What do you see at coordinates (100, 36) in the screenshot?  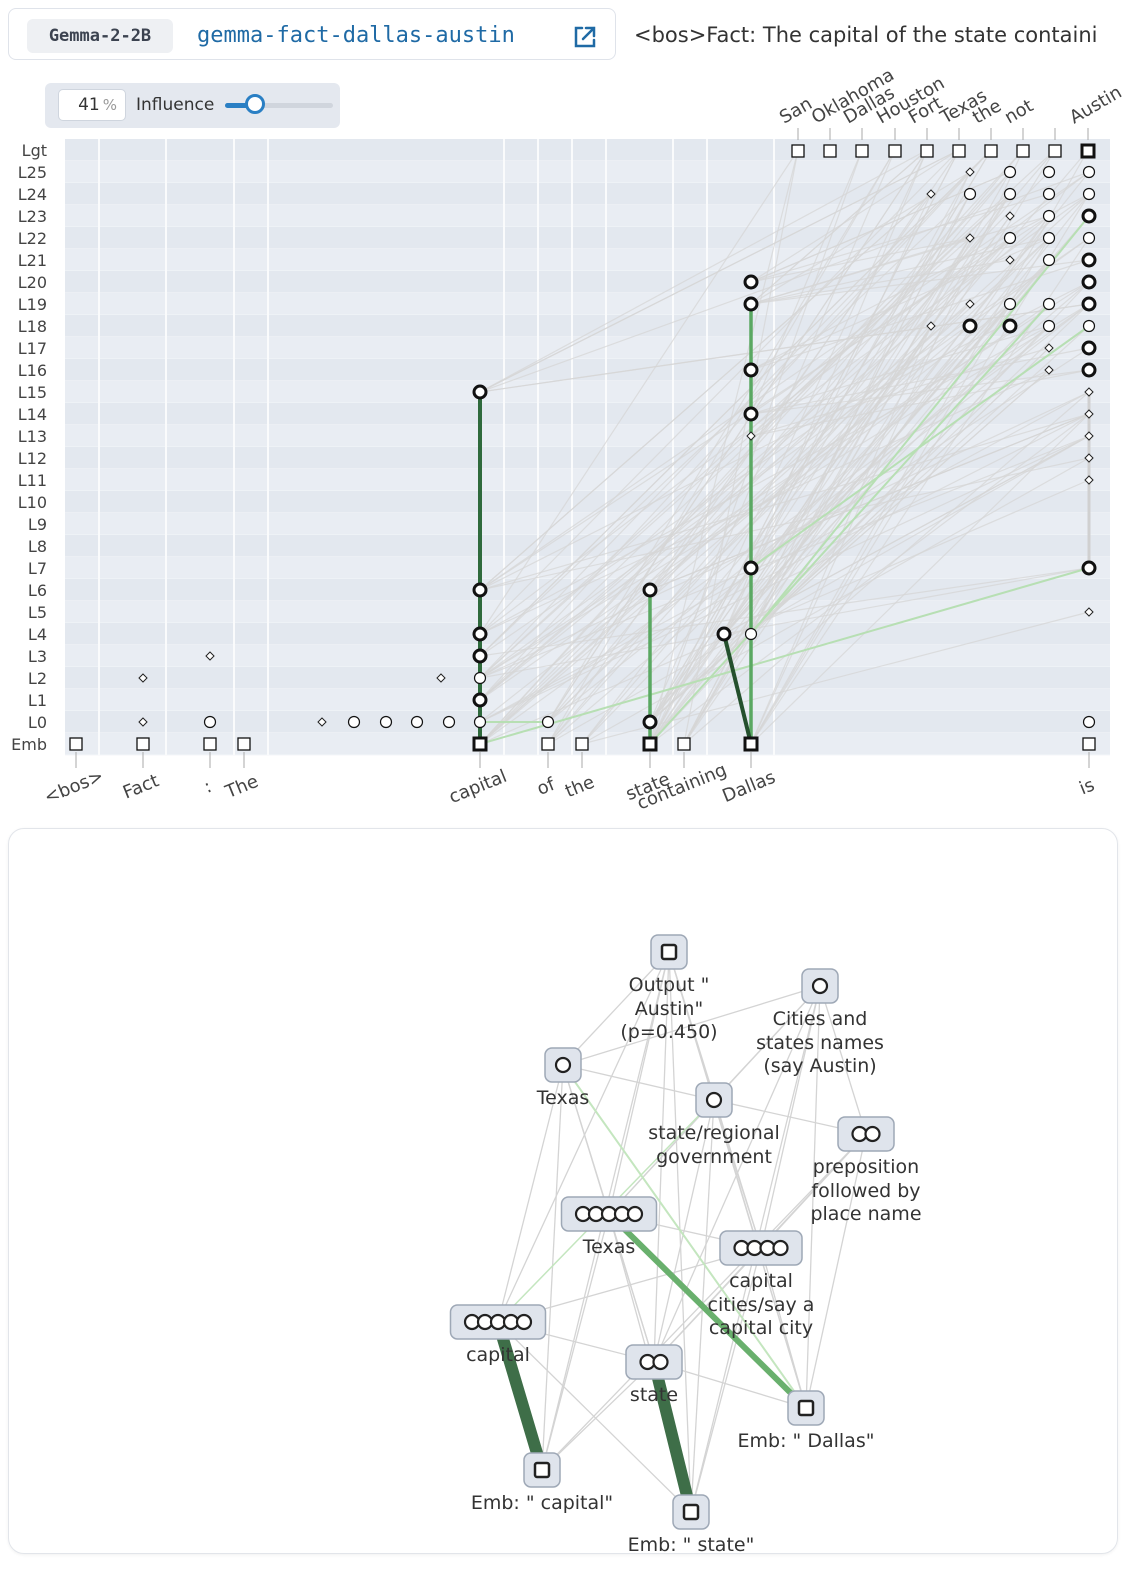 I see `model-badge: Gemma-2-2B` at bounding box center [100, 36].